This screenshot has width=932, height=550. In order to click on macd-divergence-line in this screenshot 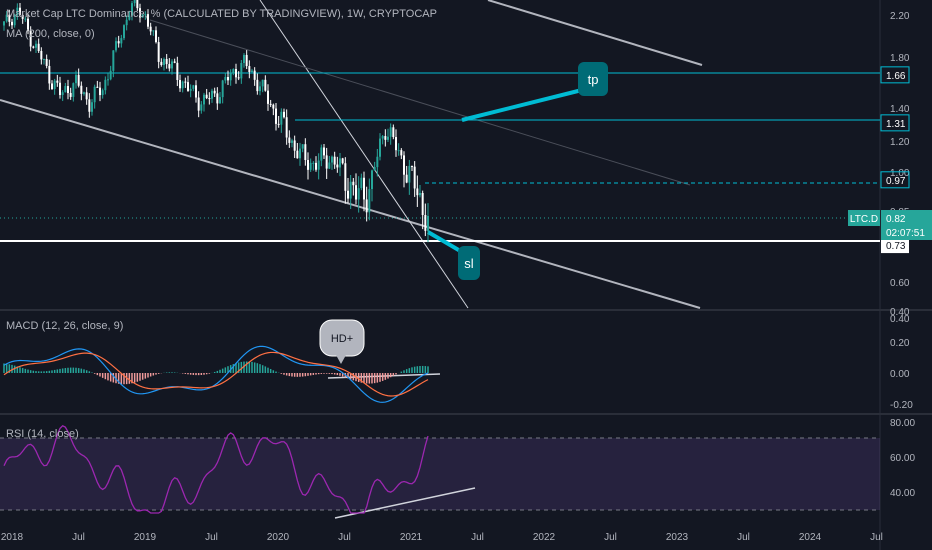, I will do `click(384, 376)`.